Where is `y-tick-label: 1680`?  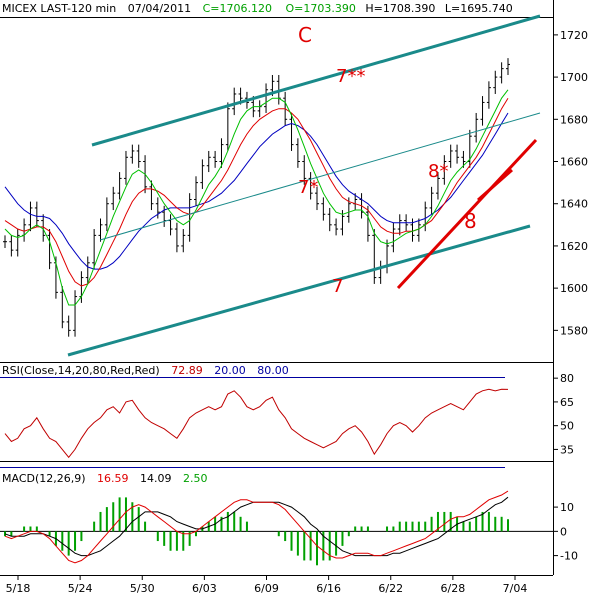 y-tick-label: 1680 is located at coordinates (574, 119).